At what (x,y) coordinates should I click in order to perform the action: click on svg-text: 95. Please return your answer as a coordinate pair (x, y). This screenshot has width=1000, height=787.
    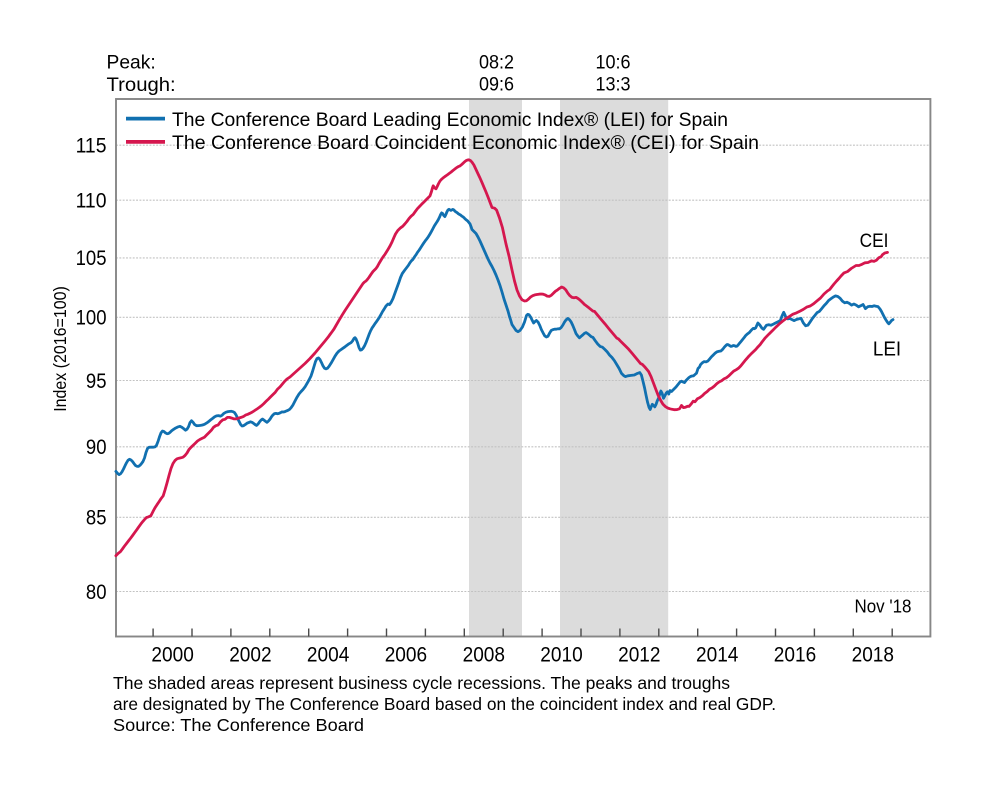
    Looking at the image, I should click on (96, 381).